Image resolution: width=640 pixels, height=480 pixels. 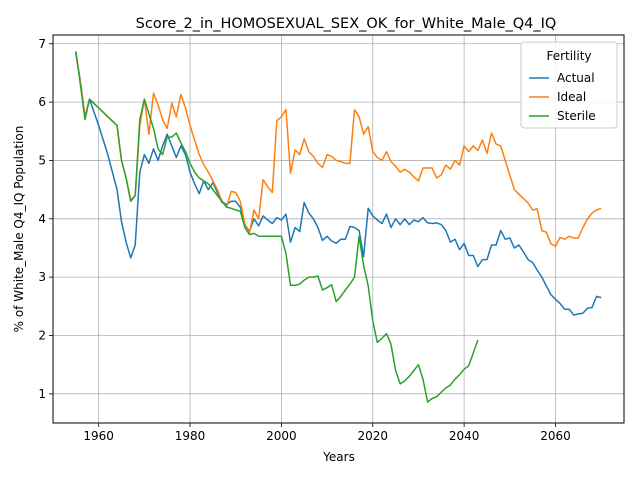 What do you see at coordinates (42, 394) in the screenshot?
I see `y-tick-label: 1` at bounding box center [42, 394].